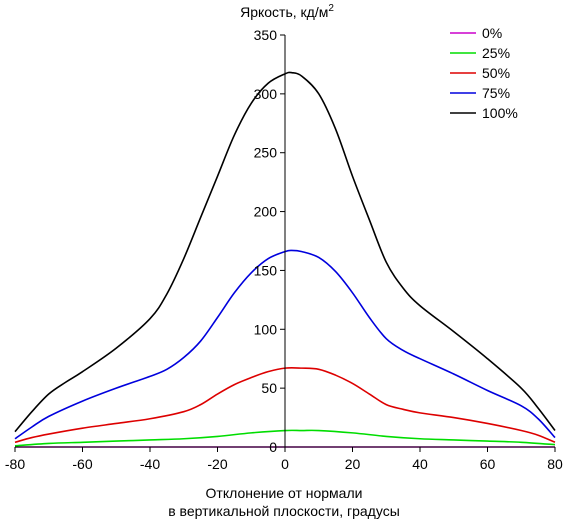 The width and height of the screenshot is (568, 521). What do you see at coordinates (273, 447) in the screenshot?
I see `y-tick-label-0: 0` at bounding box center [273, 447].